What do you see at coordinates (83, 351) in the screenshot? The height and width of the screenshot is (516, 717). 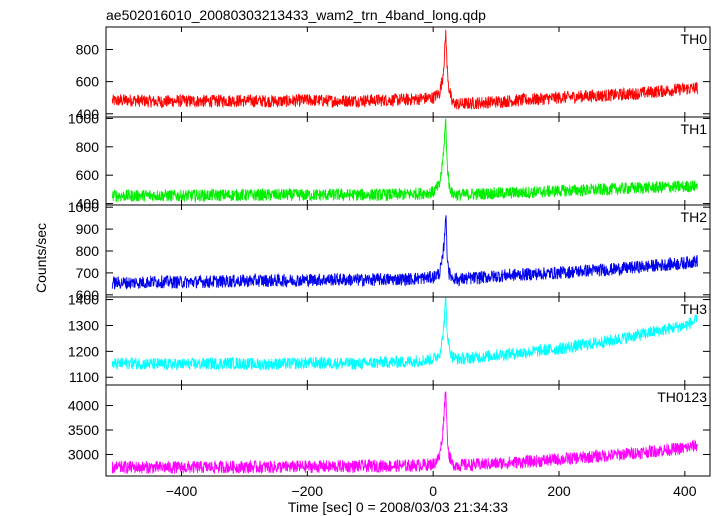 I see `y-tick-label: 1200` at bounding box center [83, 351].